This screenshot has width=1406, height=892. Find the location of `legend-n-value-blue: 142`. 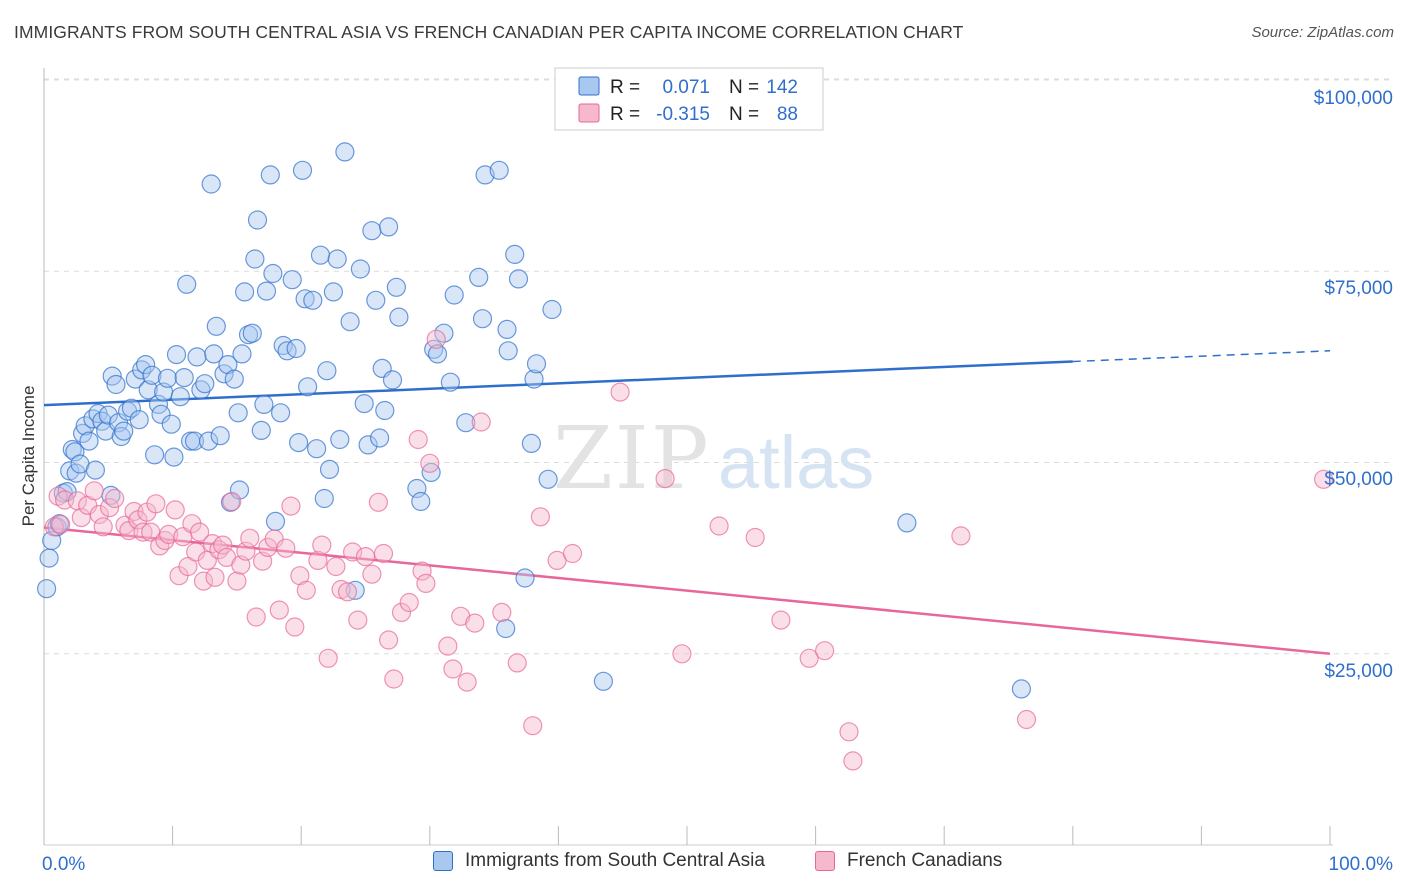

legend-n-value-blue: 142 is located at coordinates (782, 87).